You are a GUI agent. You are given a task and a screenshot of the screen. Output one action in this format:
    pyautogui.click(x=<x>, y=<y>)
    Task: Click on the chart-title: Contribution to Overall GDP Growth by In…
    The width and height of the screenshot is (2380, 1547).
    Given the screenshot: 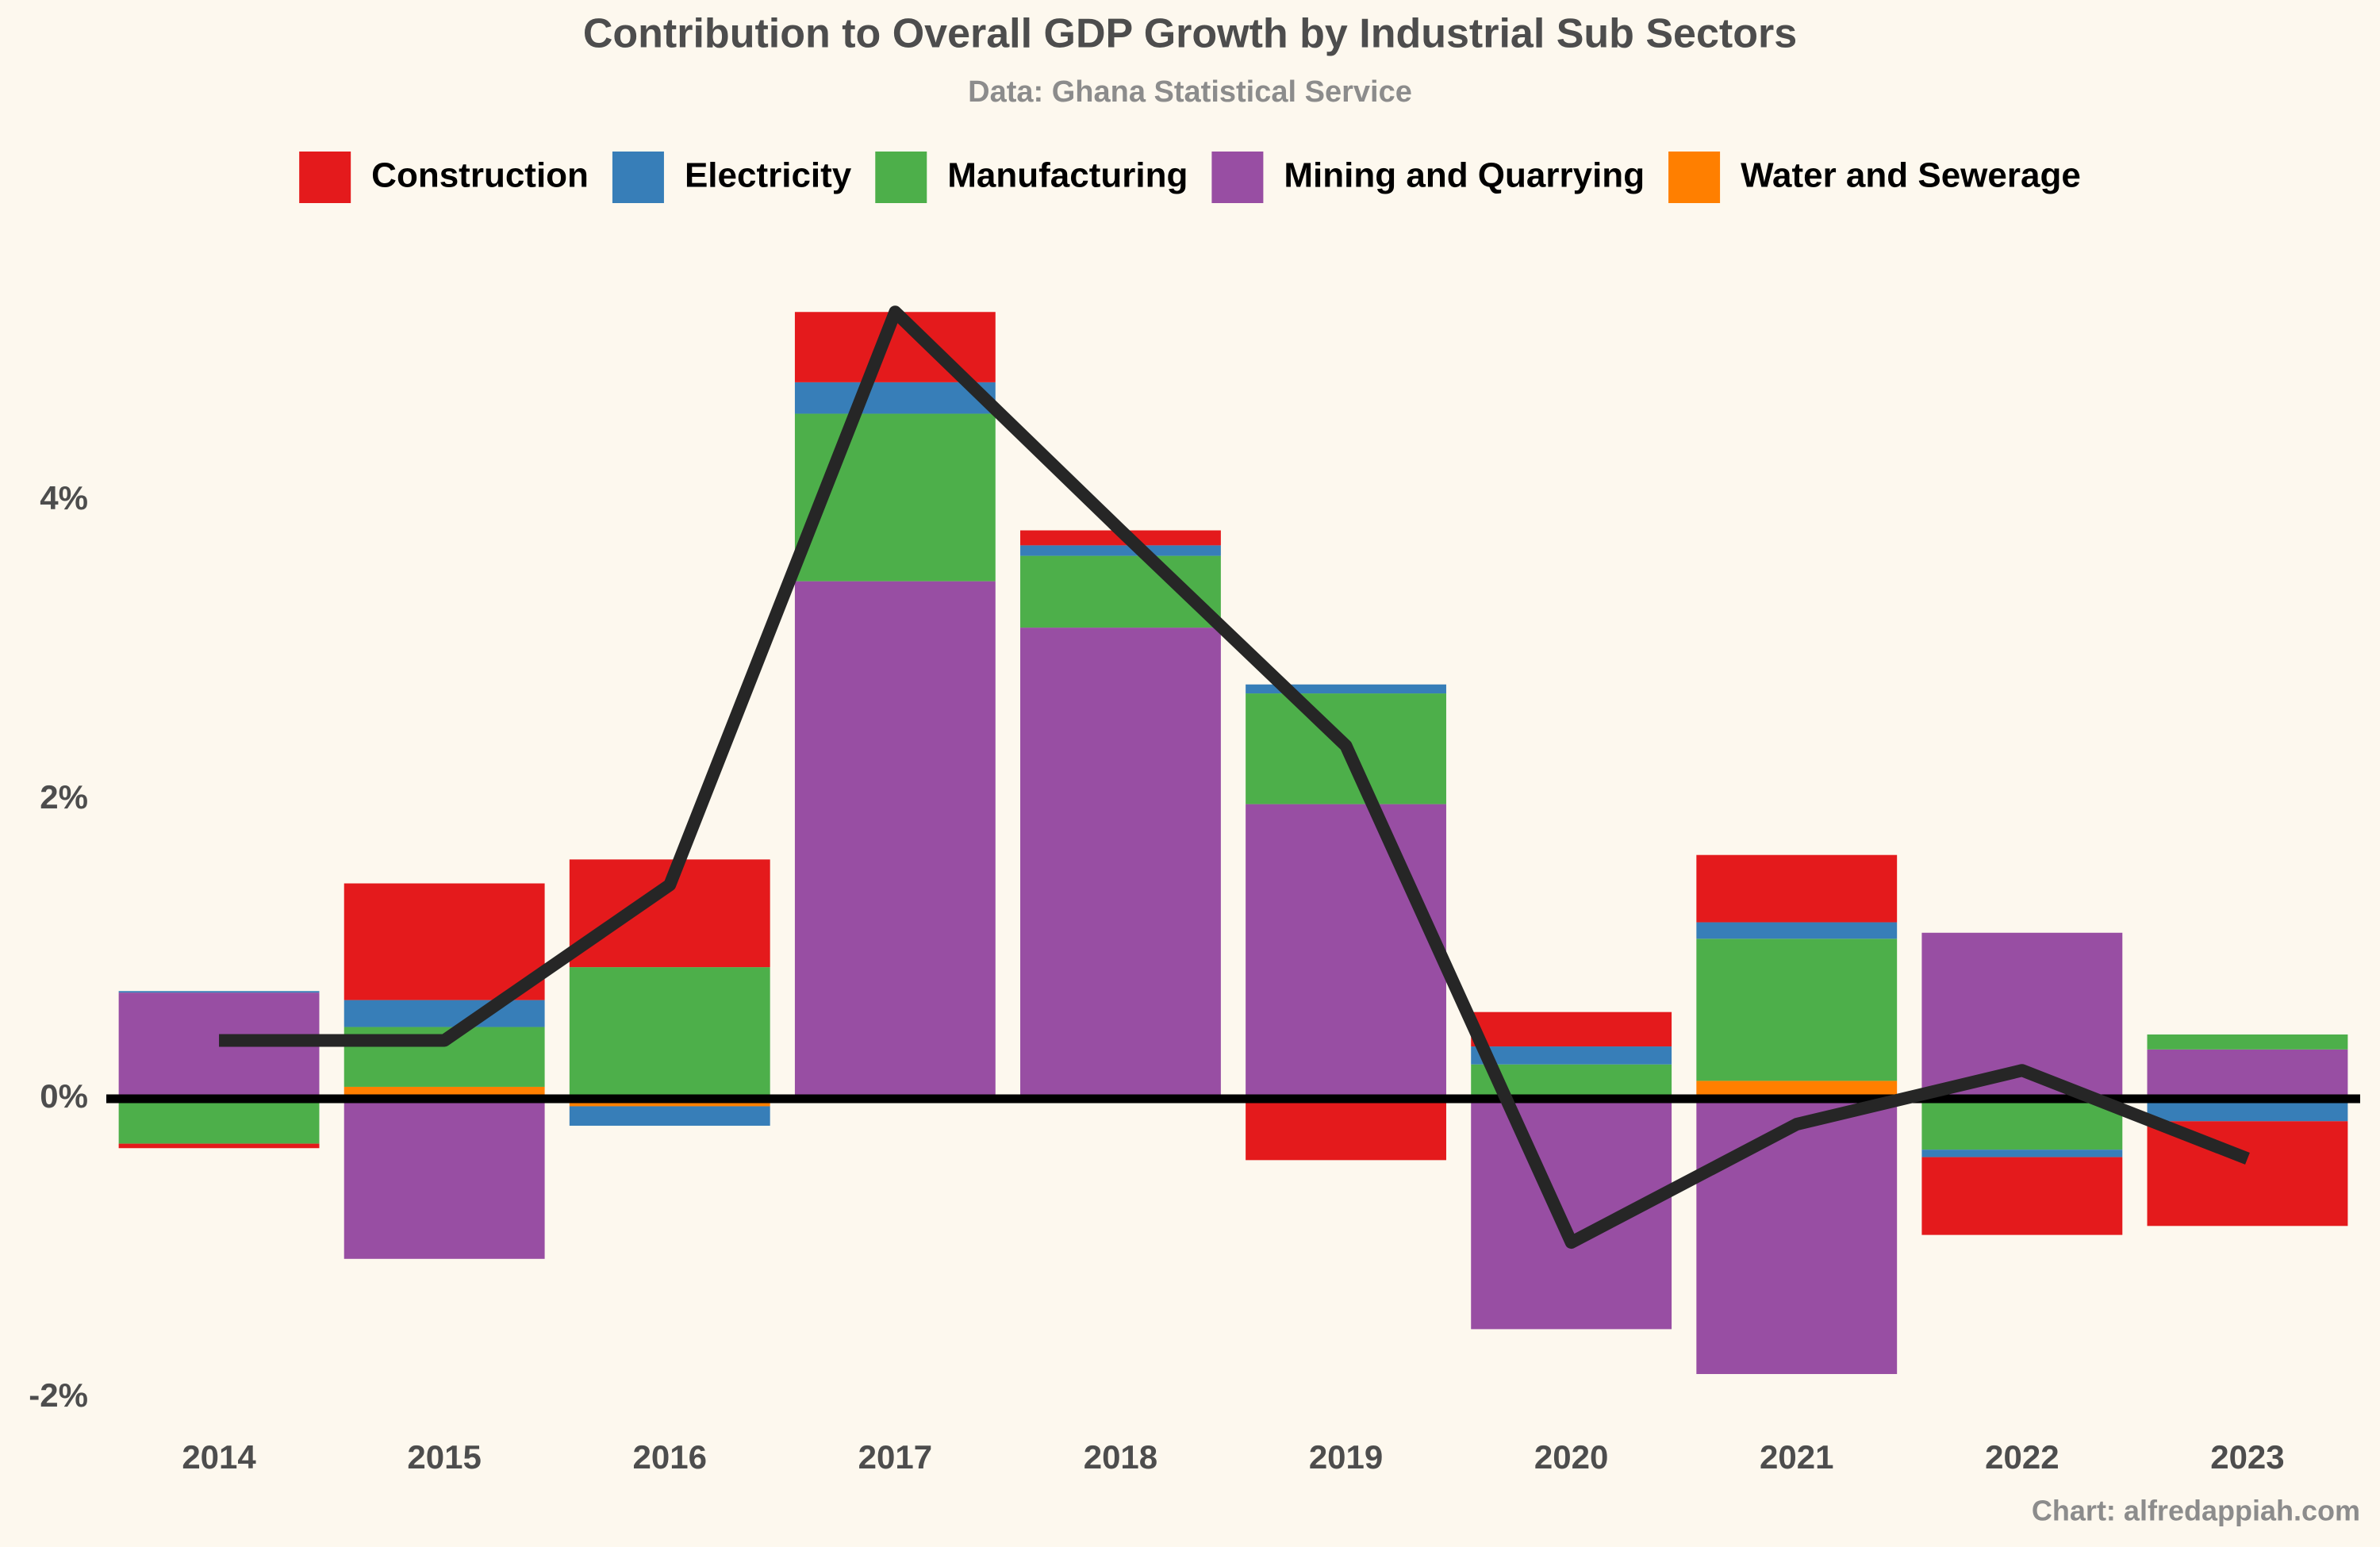 What is the action you would take?
    pyautogui.click(x=1190, y=34)
    